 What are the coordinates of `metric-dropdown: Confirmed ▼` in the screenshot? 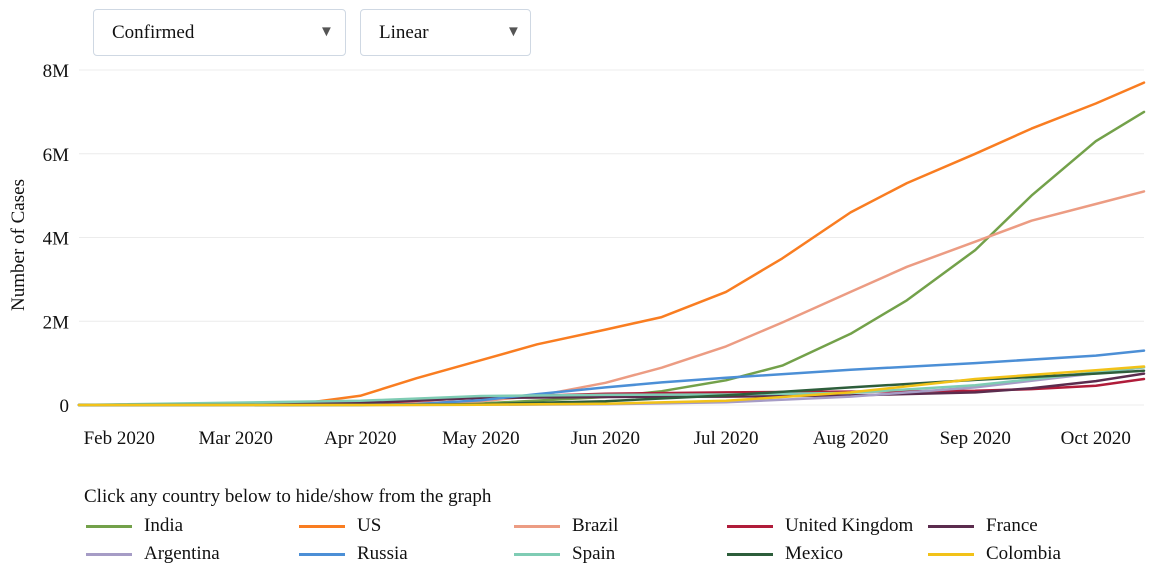 It's located at (219, 32).